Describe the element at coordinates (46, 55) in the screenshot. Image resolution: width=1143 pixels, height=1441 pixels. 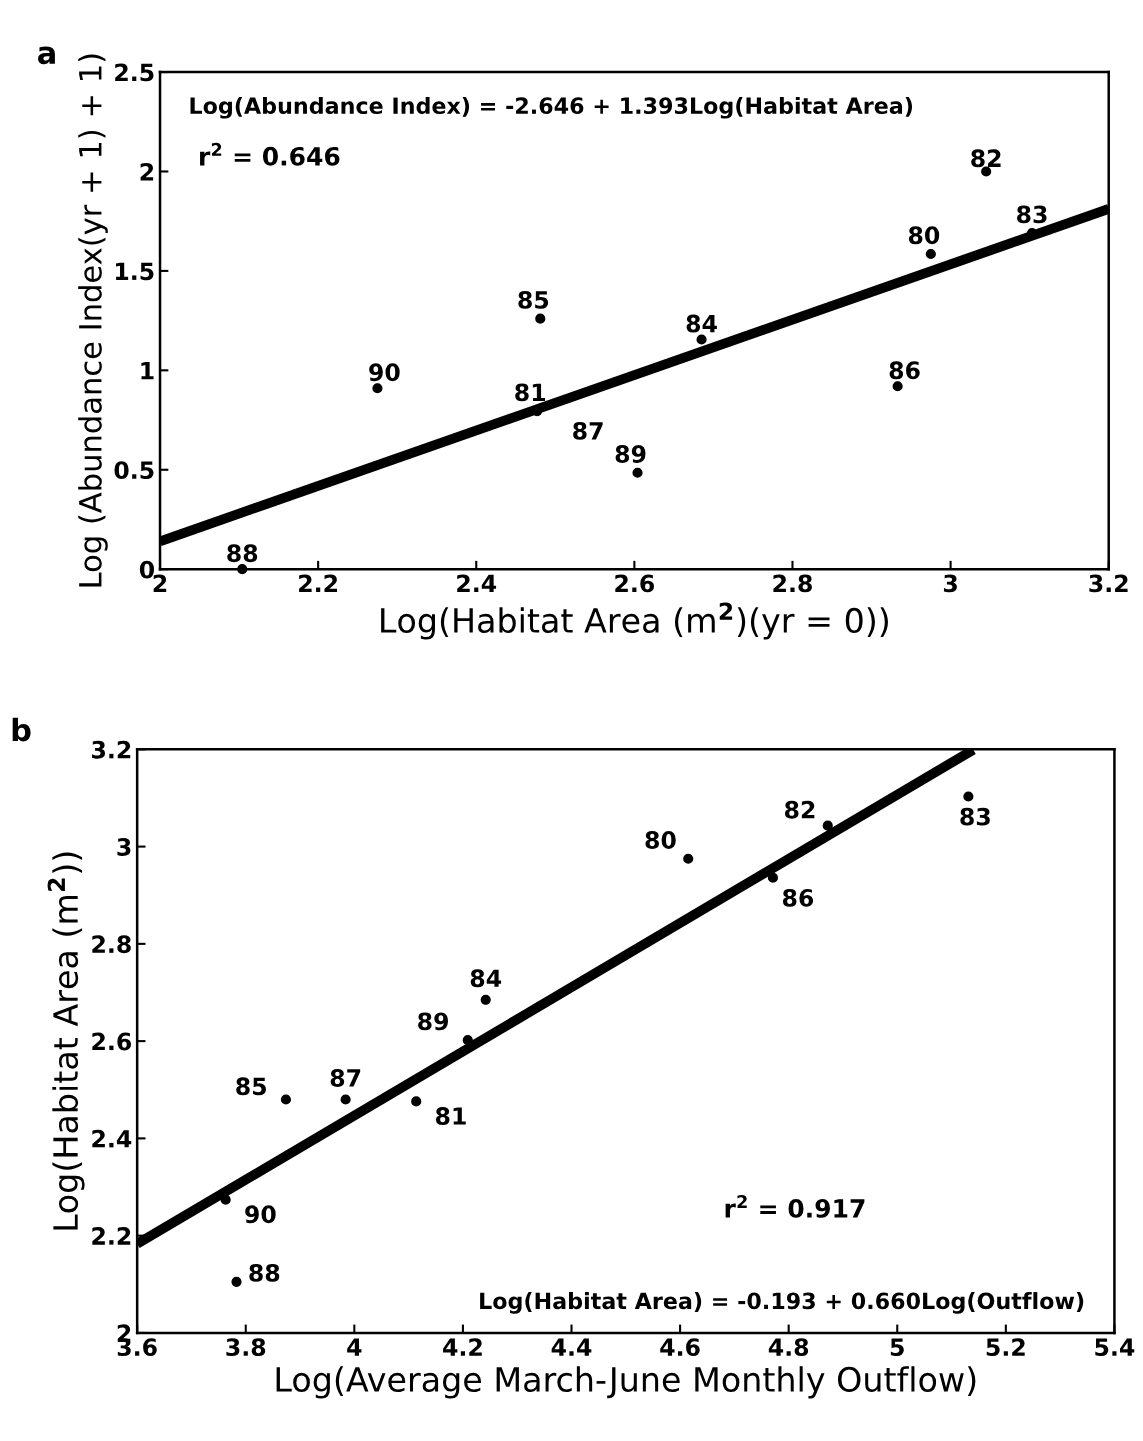
I see `chart-title: a` at that location.